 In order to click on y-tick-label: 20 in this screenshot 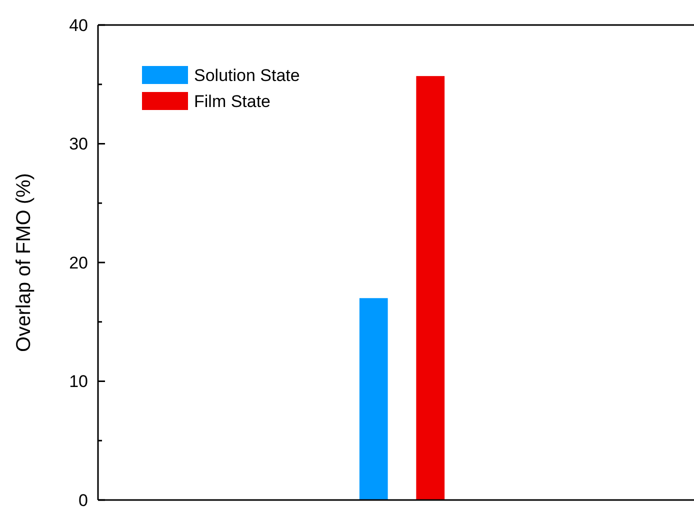, I will do `click(78, 262)`.